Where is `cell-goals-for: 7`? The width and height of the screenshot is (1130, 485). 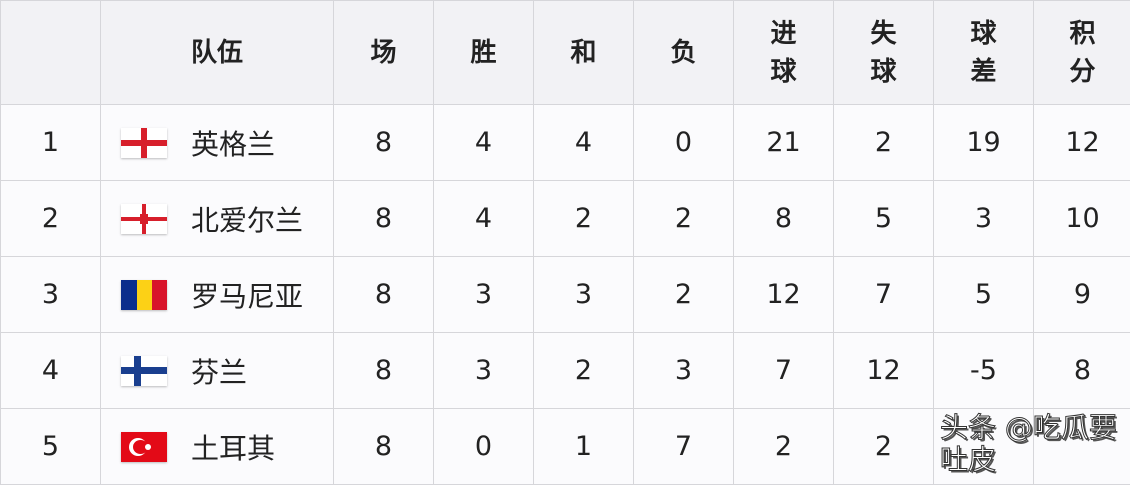
cell-goals-for: 7 is located at coordinates (784, 371).